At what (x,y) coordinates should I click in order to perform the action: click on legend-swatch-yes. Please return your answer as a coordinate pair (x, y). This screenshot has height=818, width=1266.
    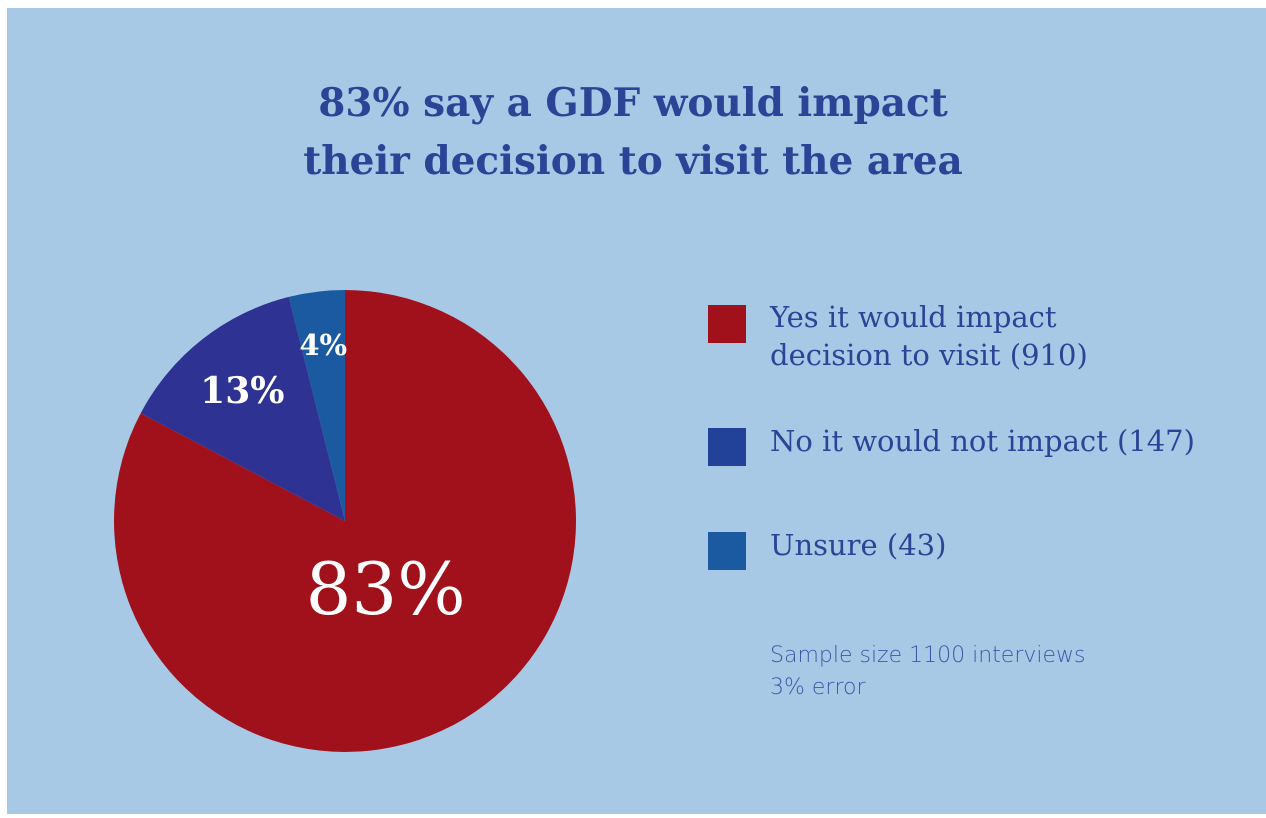
    Looking at the image, I should click on (727, 324).